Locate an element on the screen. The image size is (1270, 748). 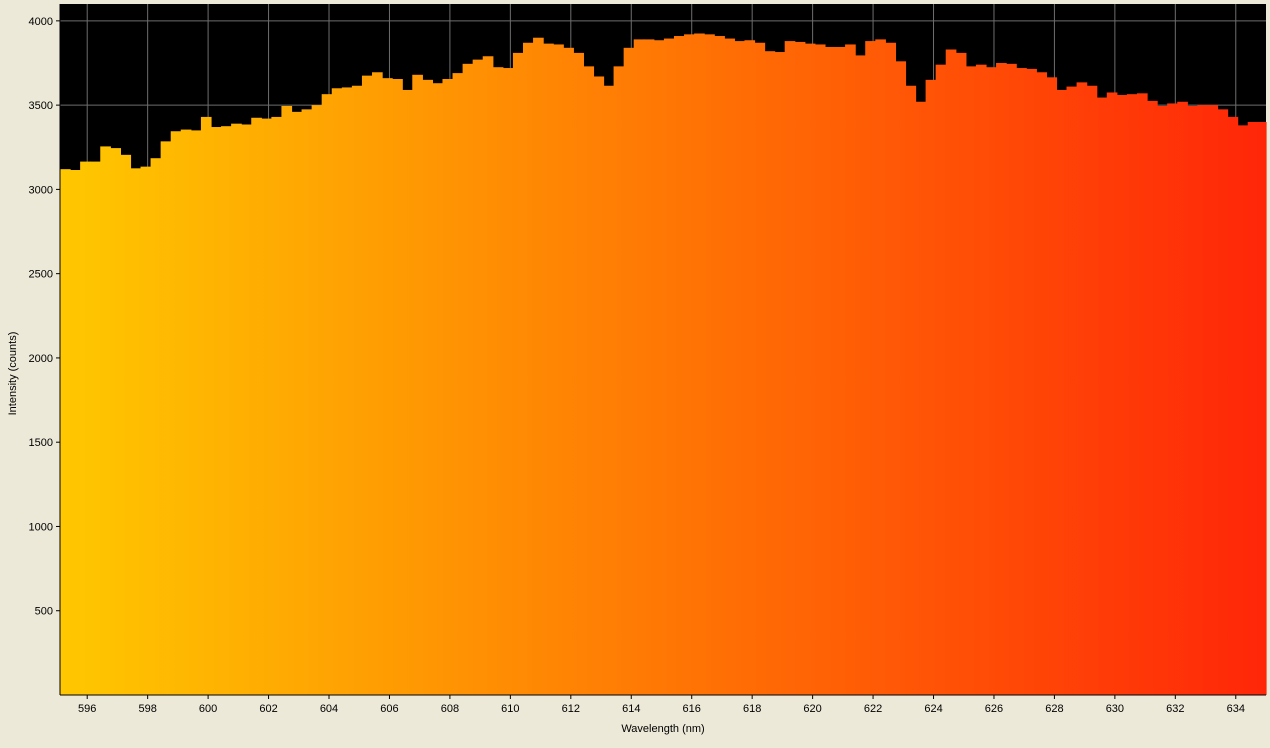
y-tick-label: 4000 is located at coordinates (41, 22).